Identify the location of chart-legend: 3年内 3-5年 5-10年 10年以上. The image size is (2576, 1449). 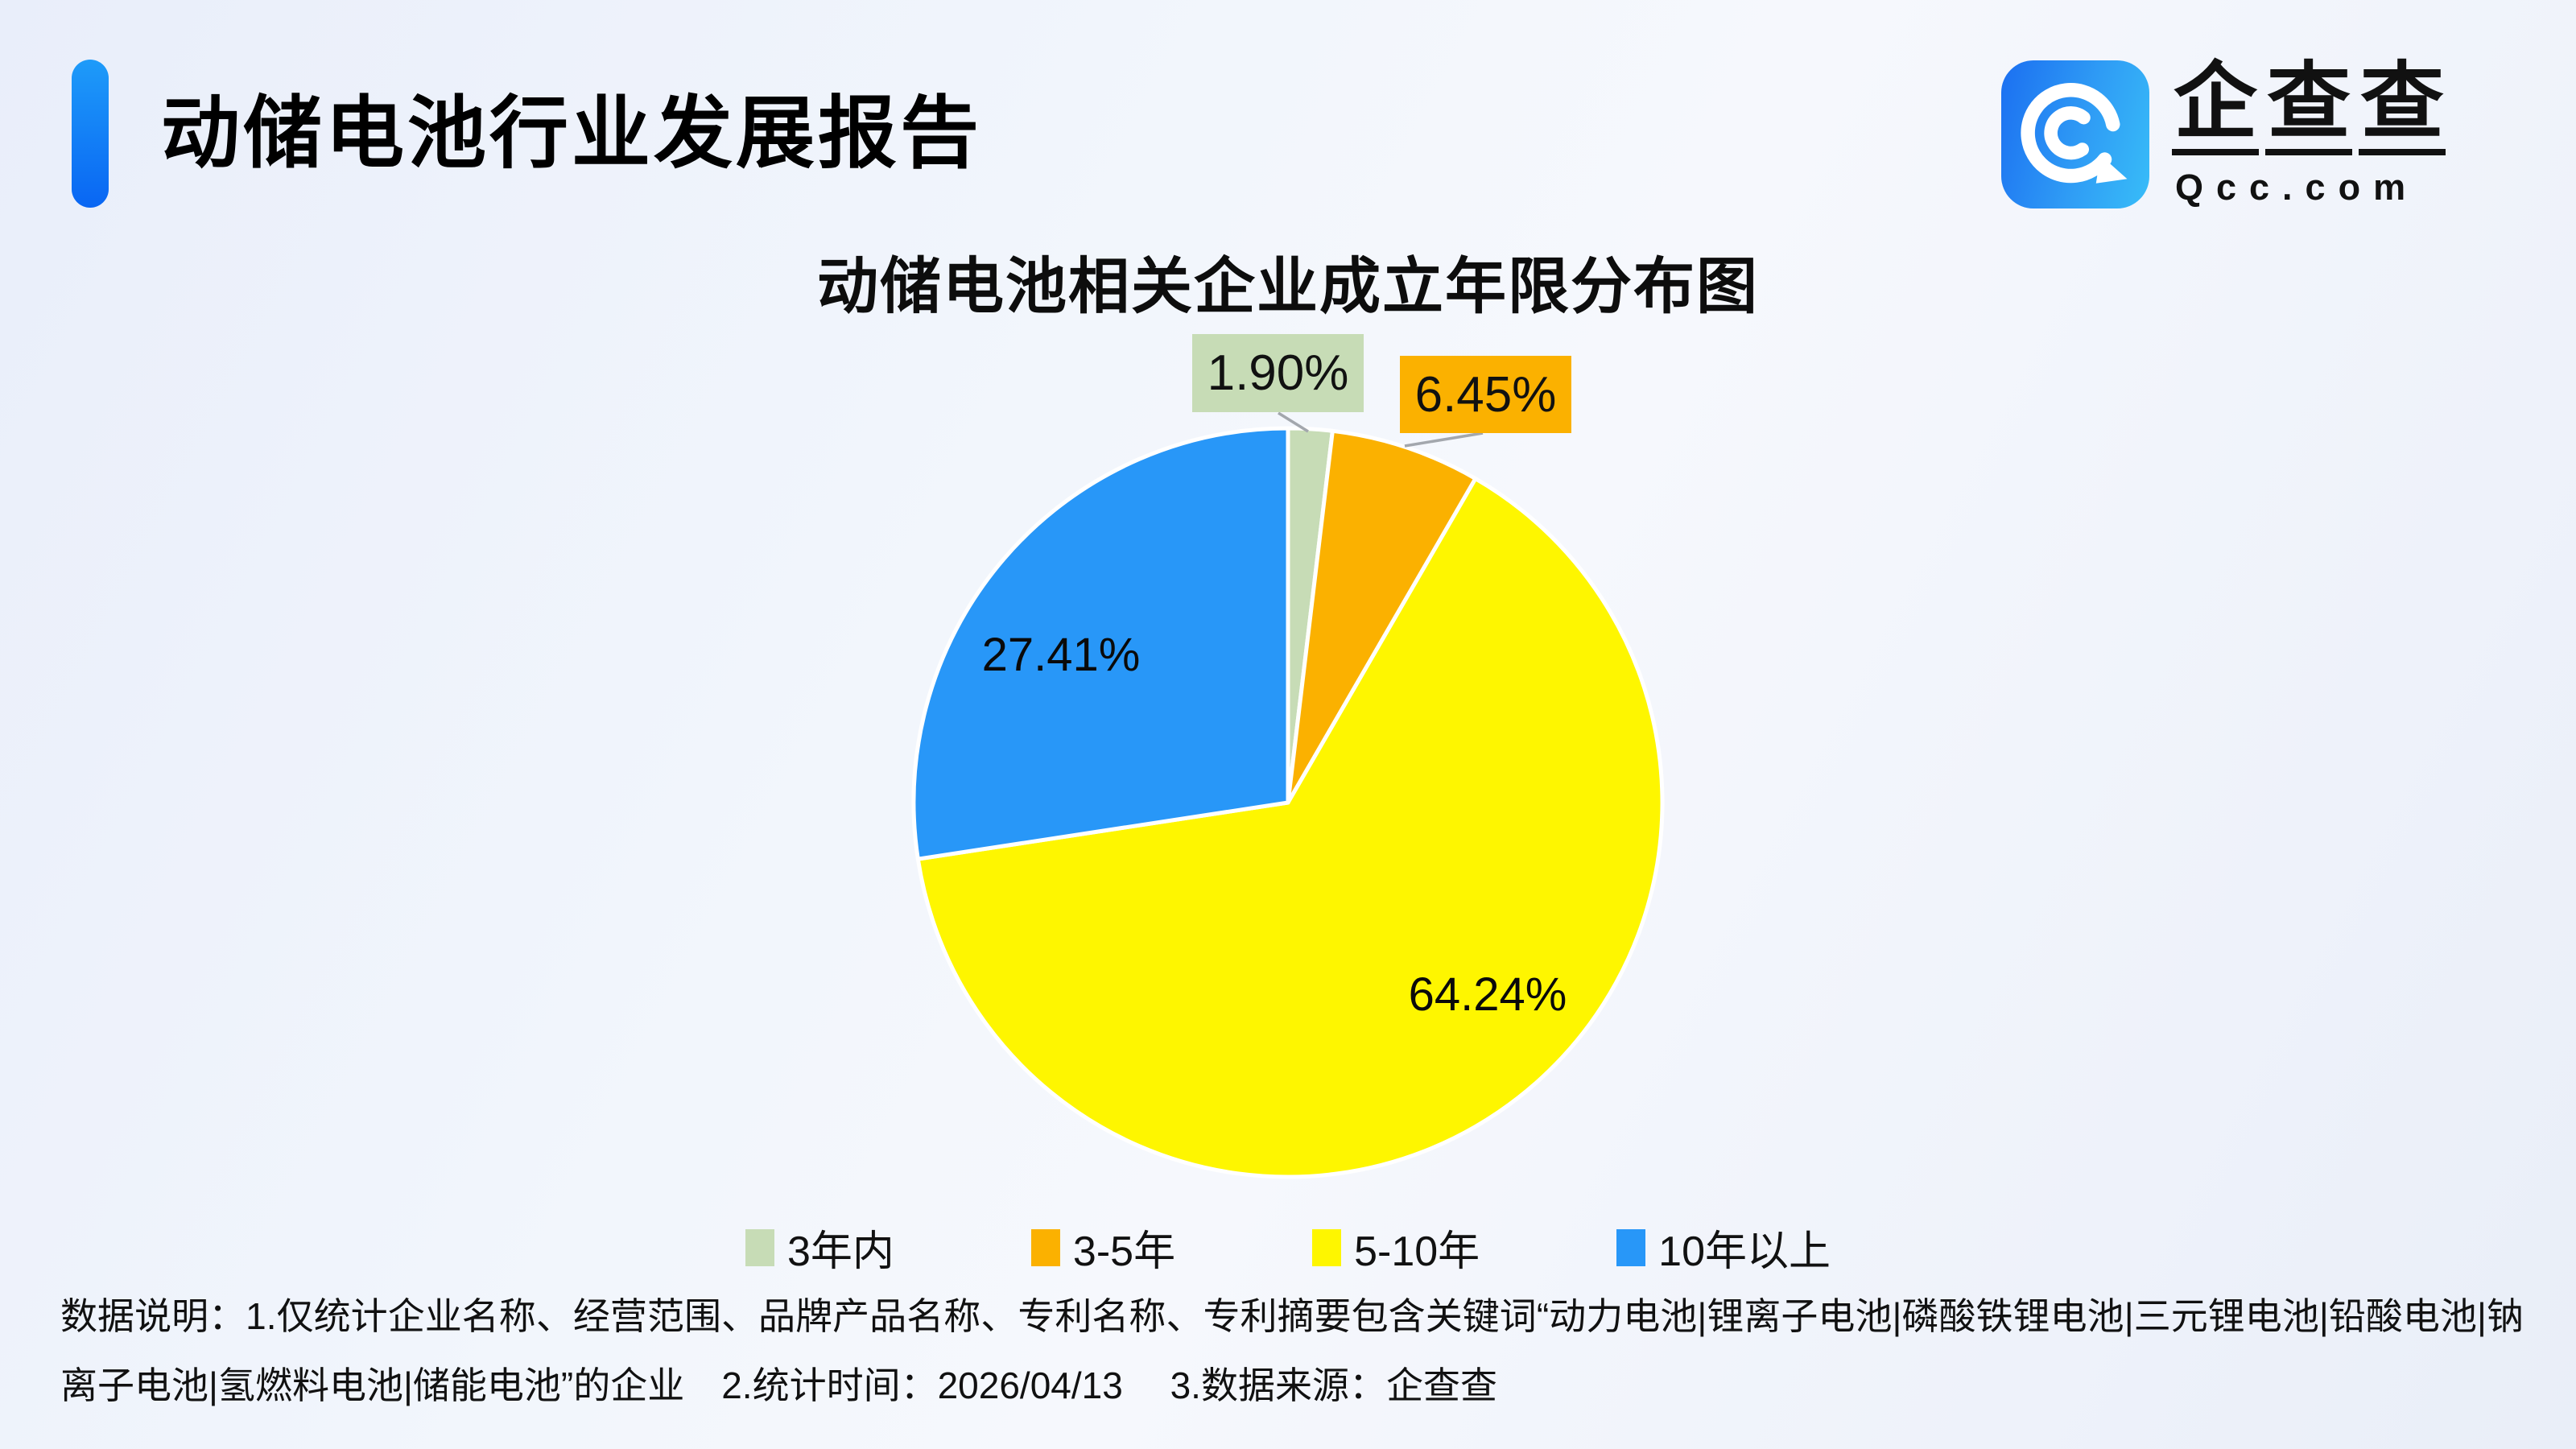
(1288, 1247).